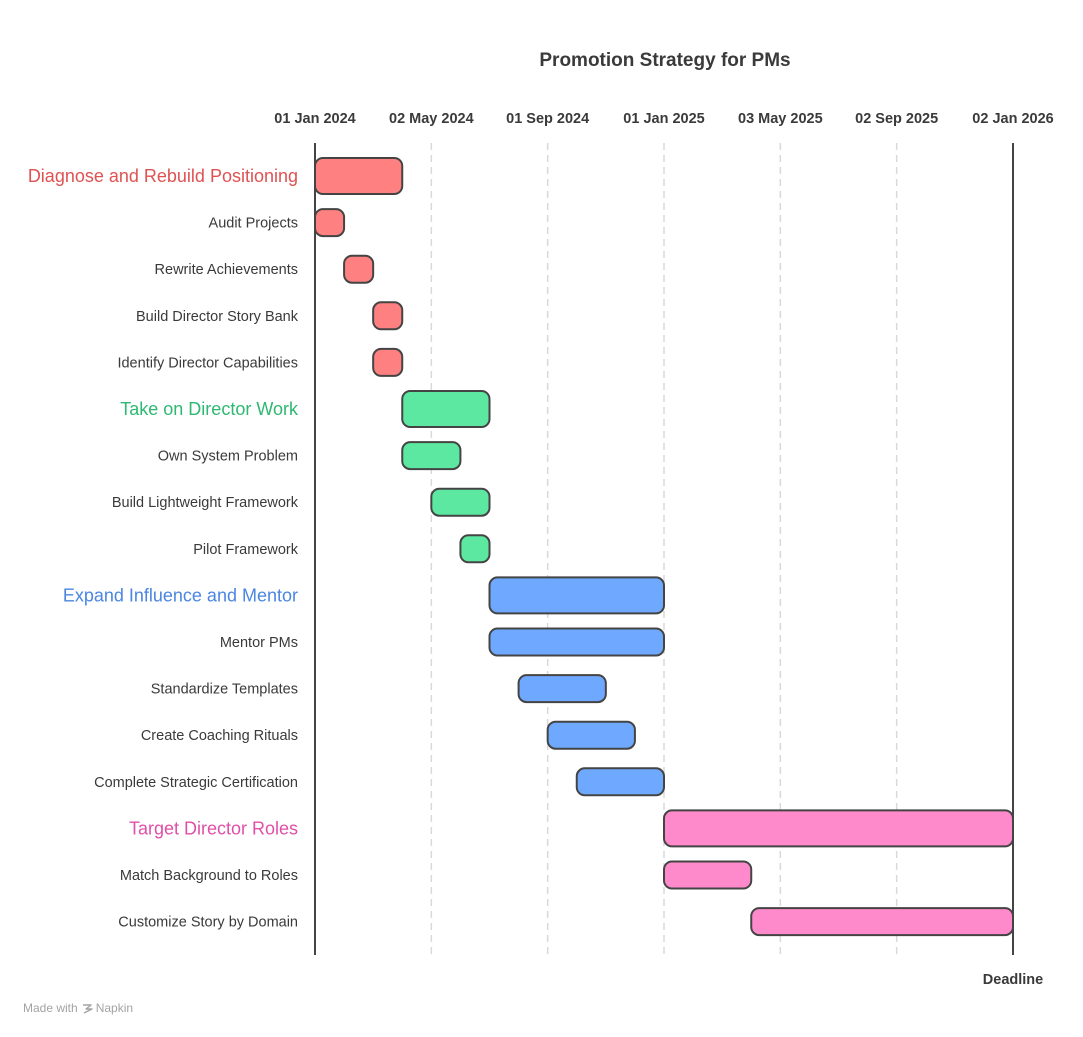 This screenshot has height=1037, width=1083. What do you see at coordinates (87, 1008) in the screenshot?
I see `napkin-logo-icon` at bounding box center [87, 1008].